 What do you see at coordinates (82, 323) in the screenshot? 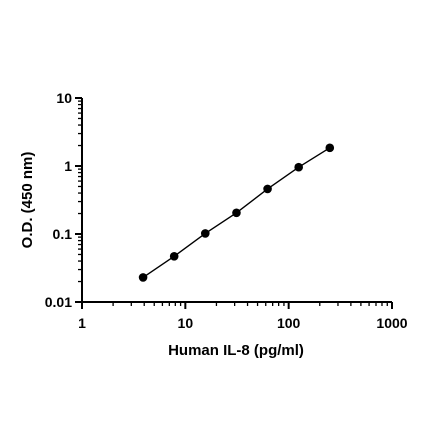
I see `x-tick-label: 1` at bounding box center [82, 323].